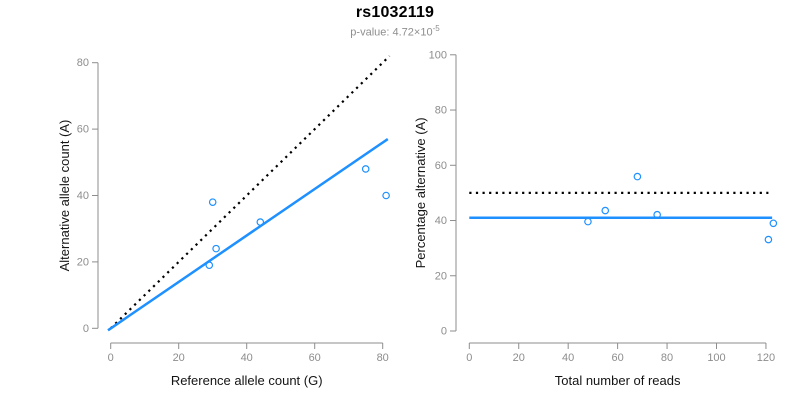  I want to click on y-tick-label: 100, so click(438, 55).